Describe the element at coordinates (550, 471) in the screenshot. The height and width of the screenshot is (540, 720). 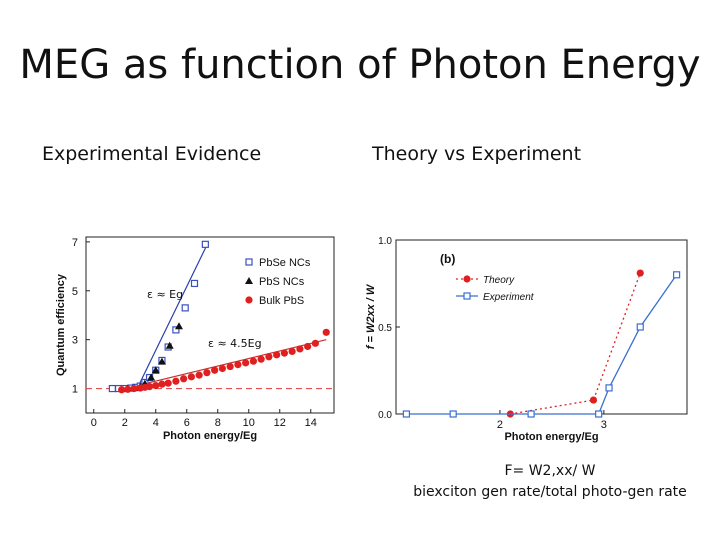
I see `caption-formula: F= W2,xx/ W` at that location.